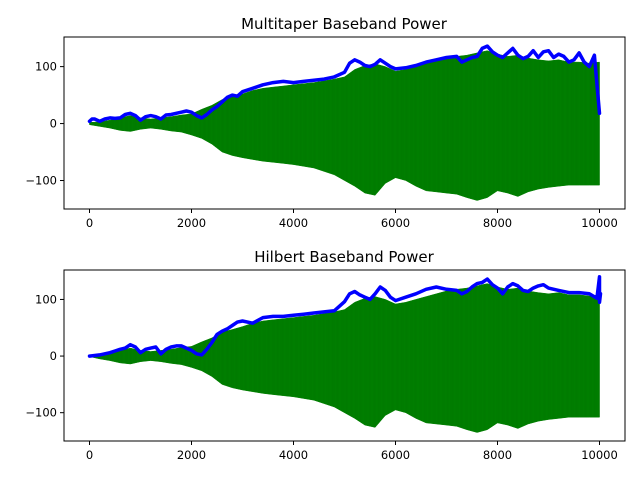 This screenshot has width=640, height=480. What do you see at coordinates (344, 257) in the screenshot?
I see `plot-title: Hilbert Baseband Power` at bounding box center [344, 257].